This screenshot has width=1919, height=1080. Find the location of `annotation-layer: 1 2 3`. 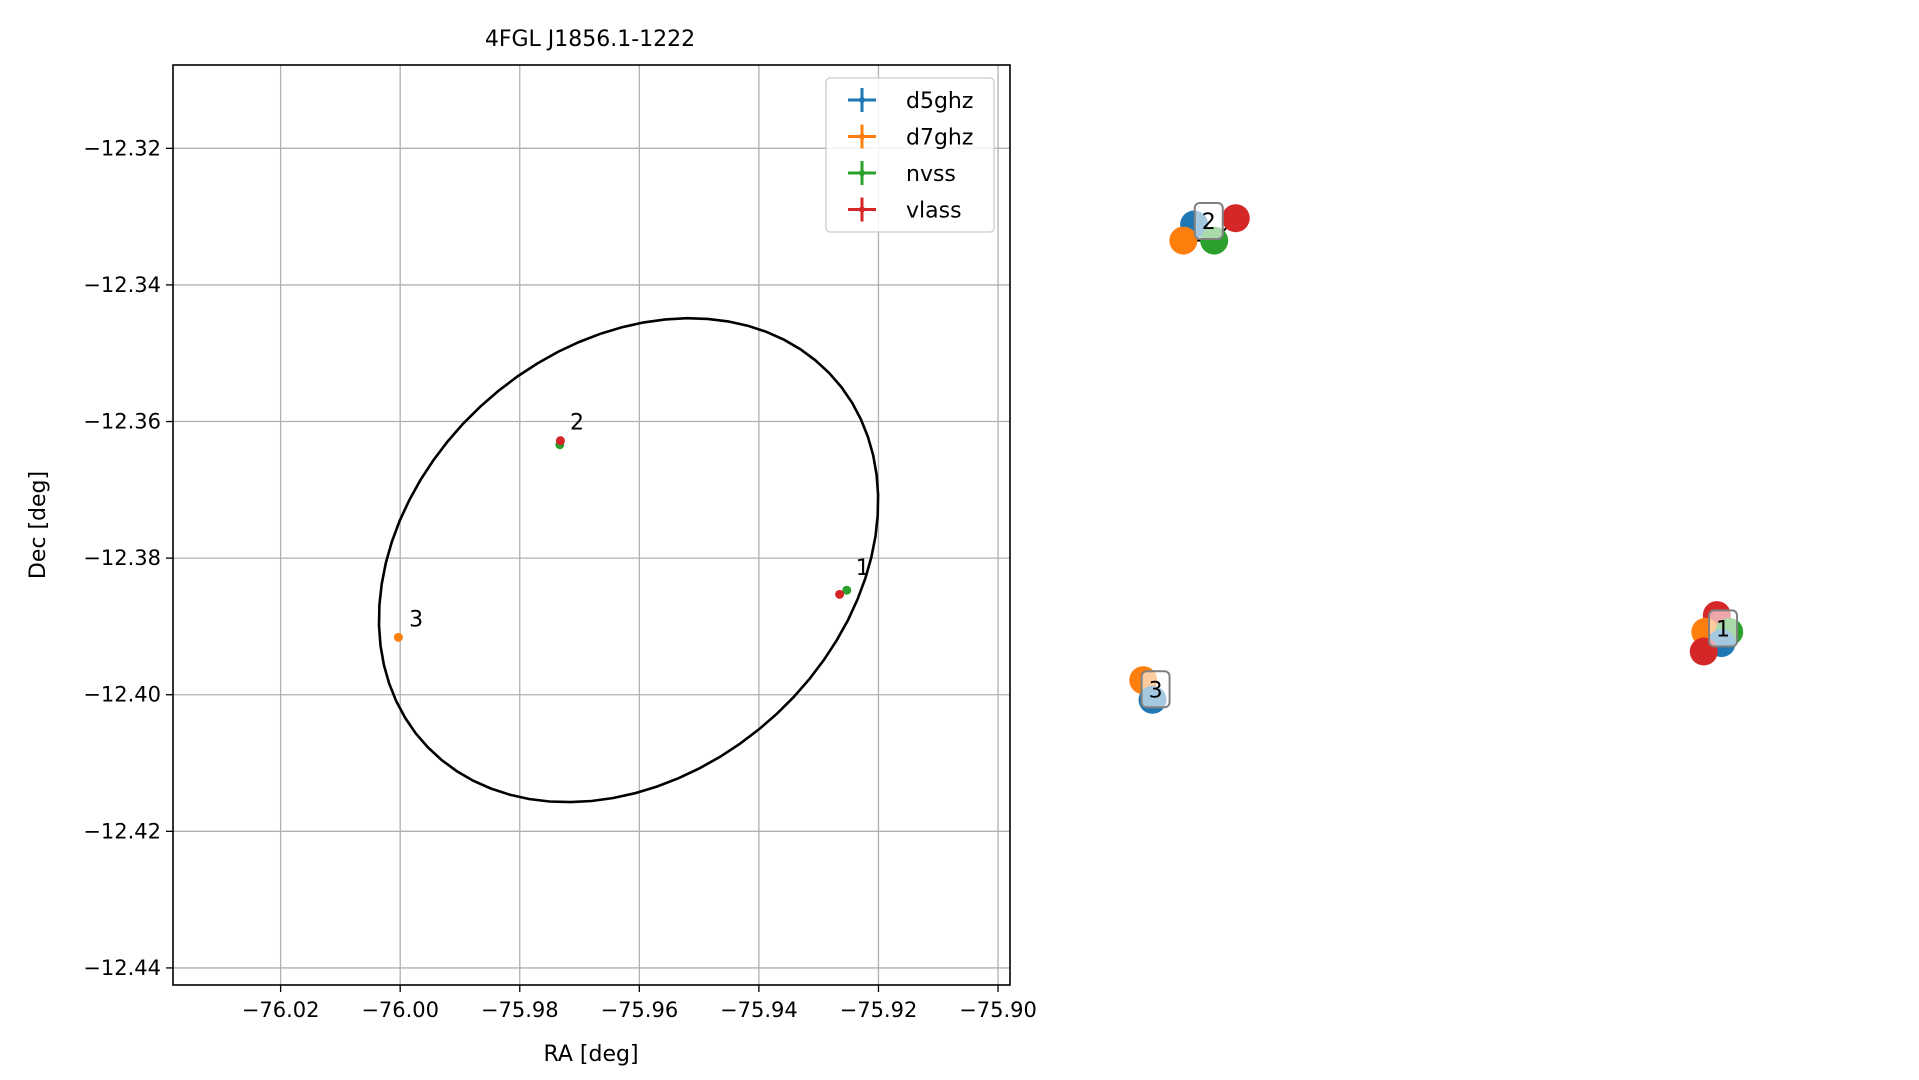

annotation-layer: 1 2 3 is located at coordinates (639, 522).